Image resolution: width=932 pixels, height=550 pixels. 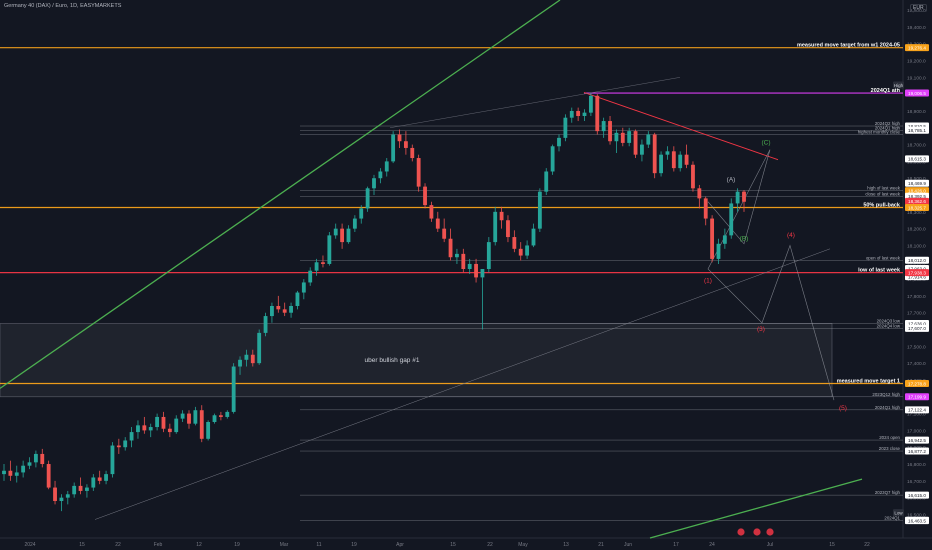 What do you see at coordinates (917, 130) in the screenshot?
I see `price-label: 18,785.1` at bounding box center [917, 130].